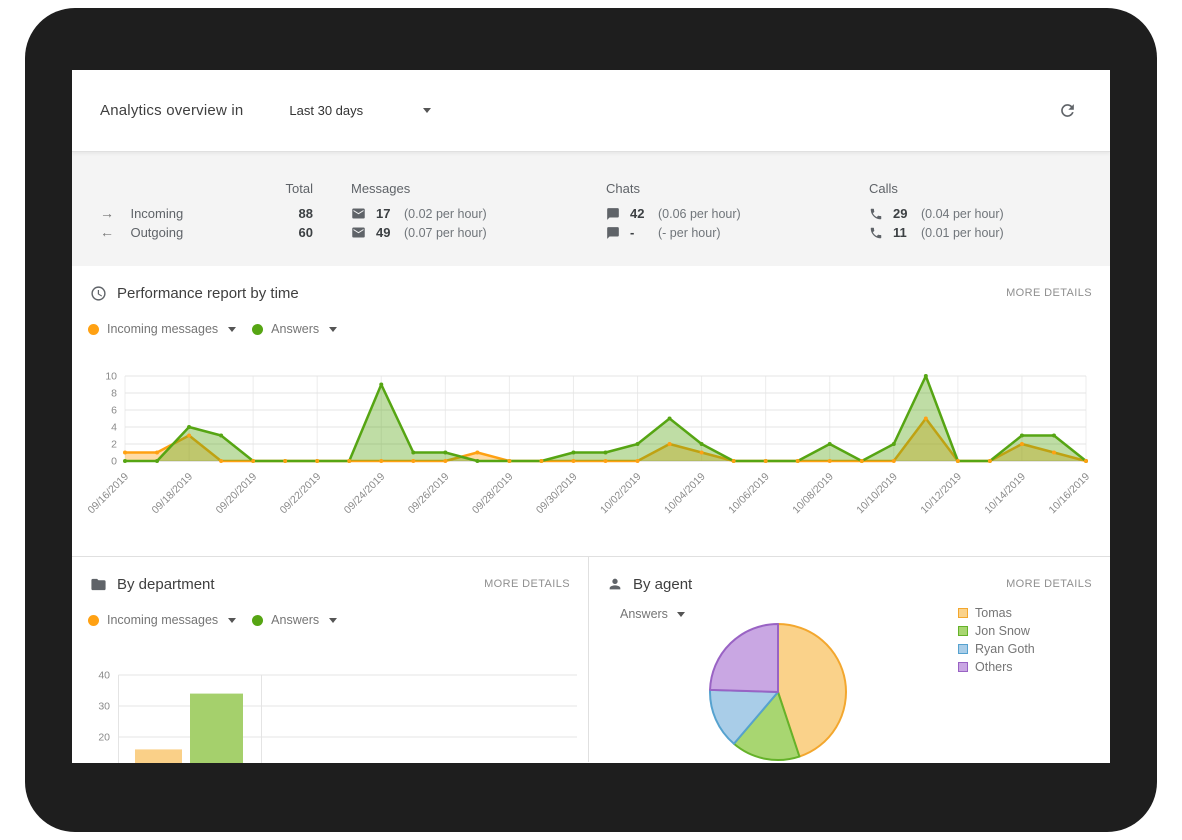 This screenshot has height=840, width=1182. Describe the element at coordinates (104, 738) in the screenshot. I see `svg-text: 20` at that location.